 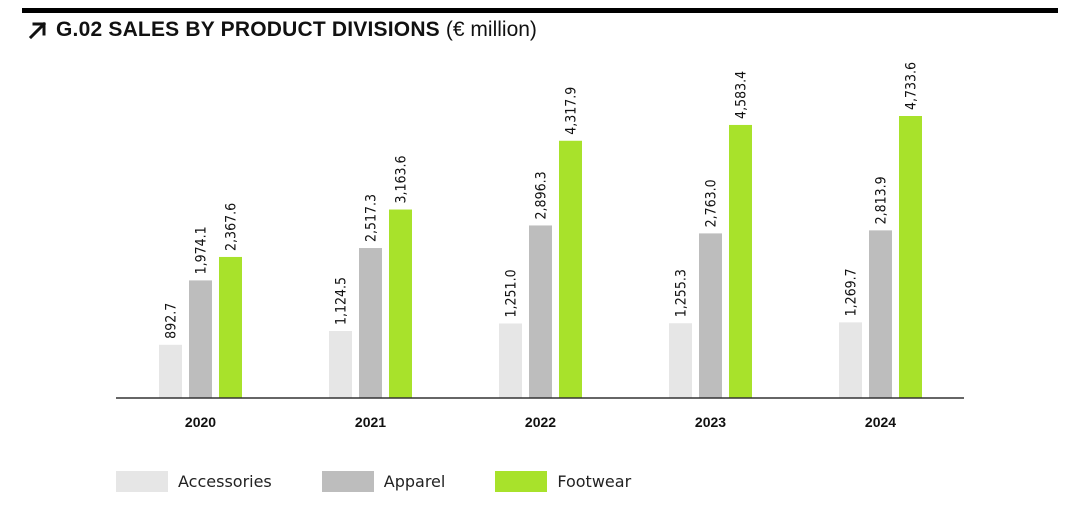 I want to click on bar-apparel-2020, so click(x=200, y=339).